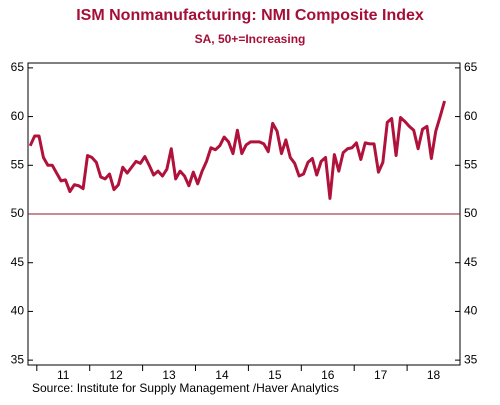  Describe the element at coordinates (275, 375) in the screenshot. I see `x-tick-label: 15` at that location.